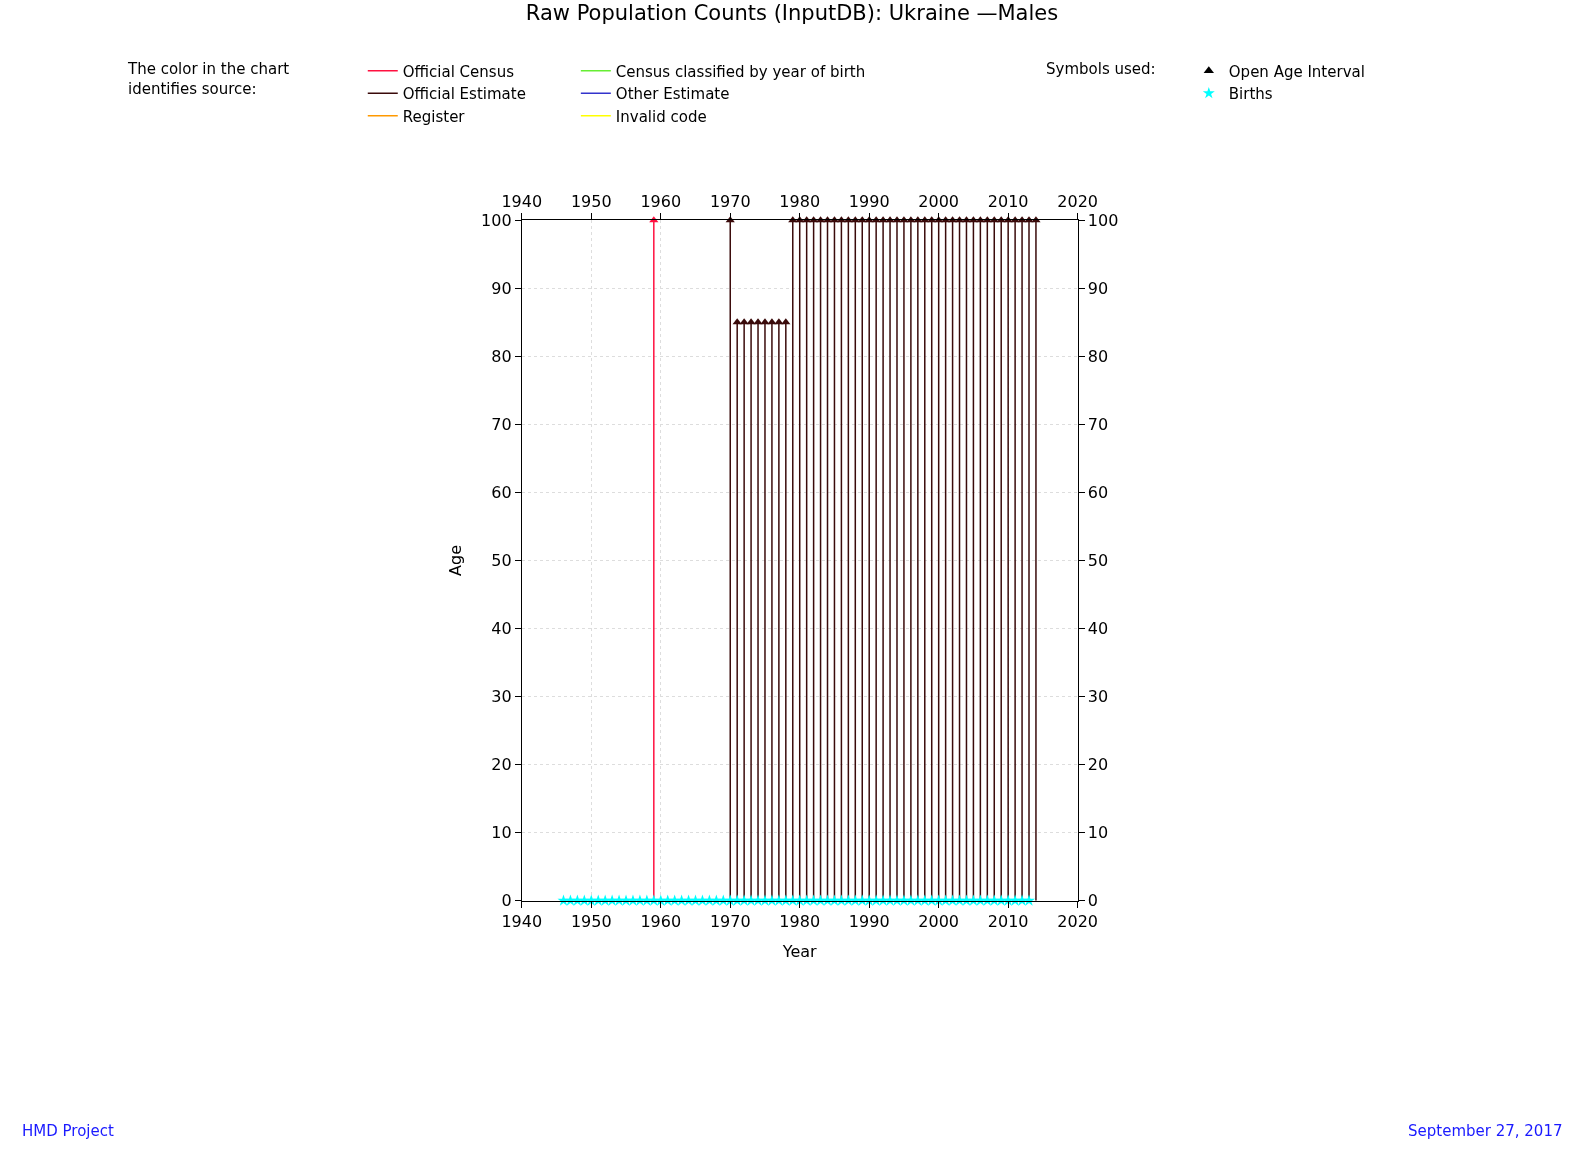  What do you see at coordinates (869, 201) in the screenshot?
I see `x-tick-label: 1990` at bounding box center [869, 201].